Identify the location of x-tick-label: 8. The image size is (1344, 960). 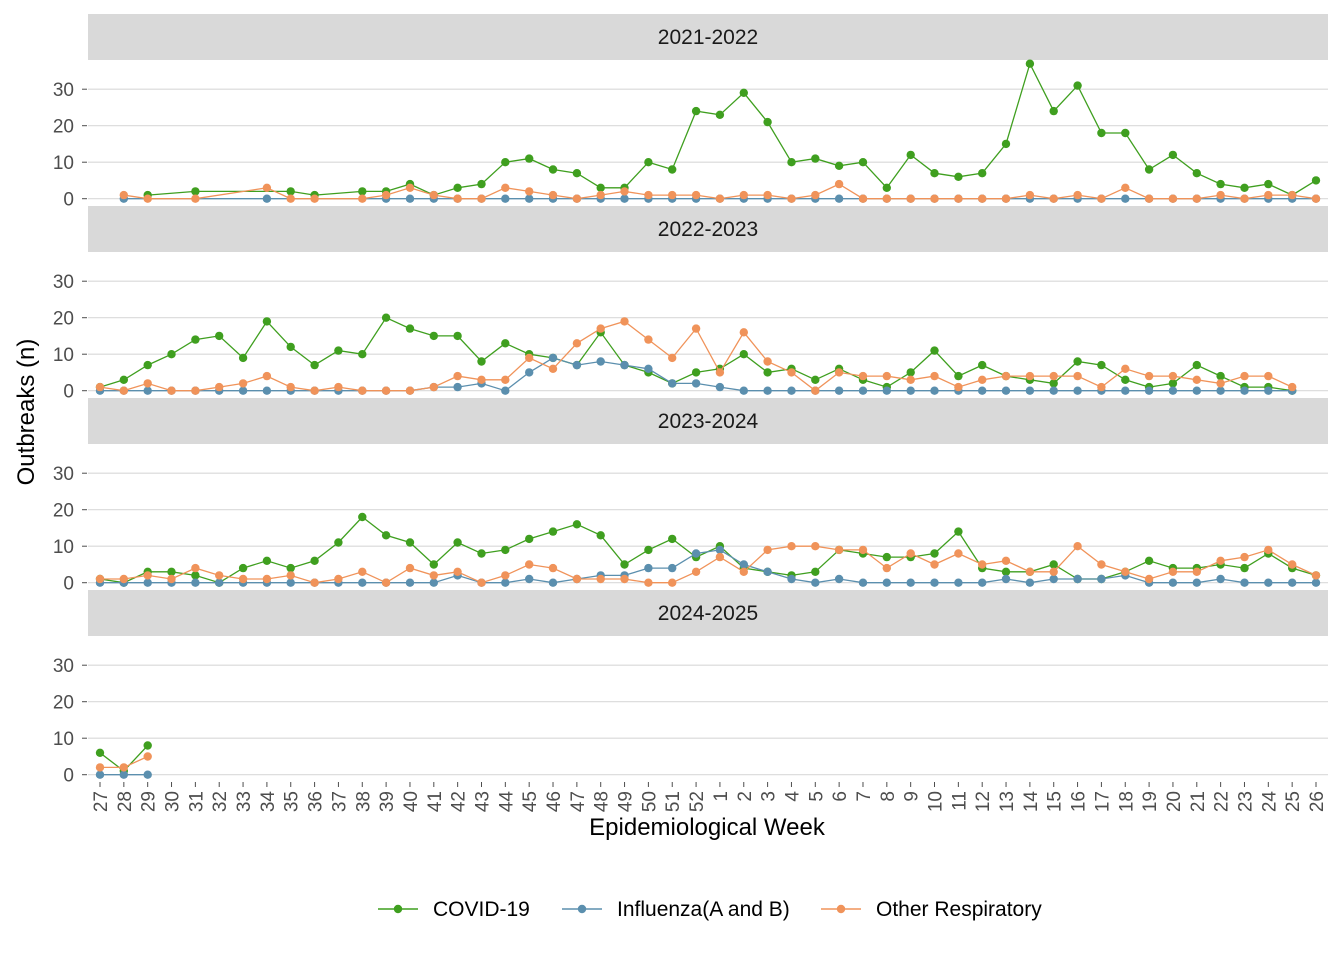
(888, 796).